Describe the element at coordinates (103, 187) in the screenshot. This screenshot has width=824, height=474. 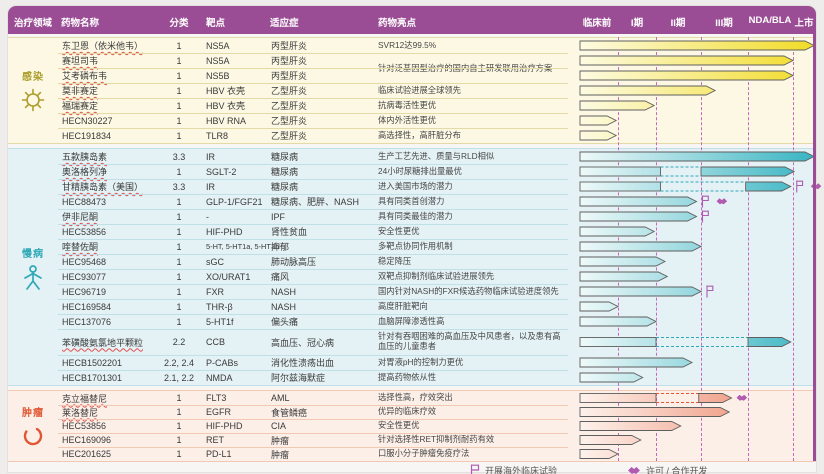
I see `drug-name: 甘精胰岛素（美国）` at that location.